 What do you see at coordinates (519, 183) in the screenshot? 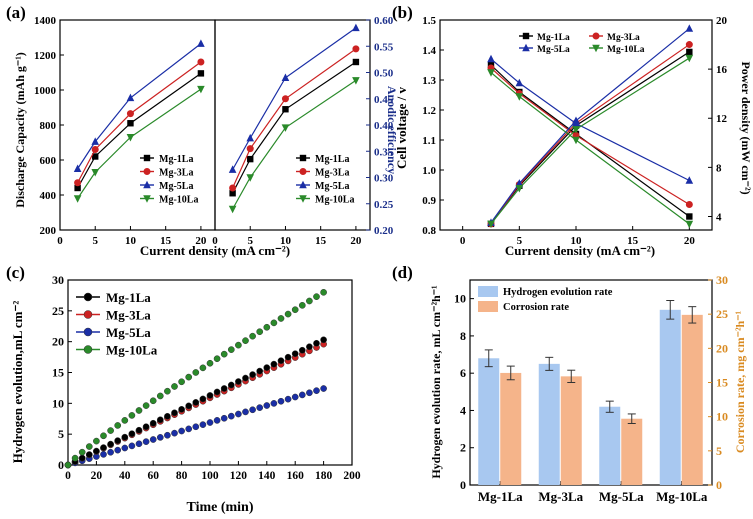
I see `panel-b-power-Mg-5La-point` at bounding box center [519, 183].